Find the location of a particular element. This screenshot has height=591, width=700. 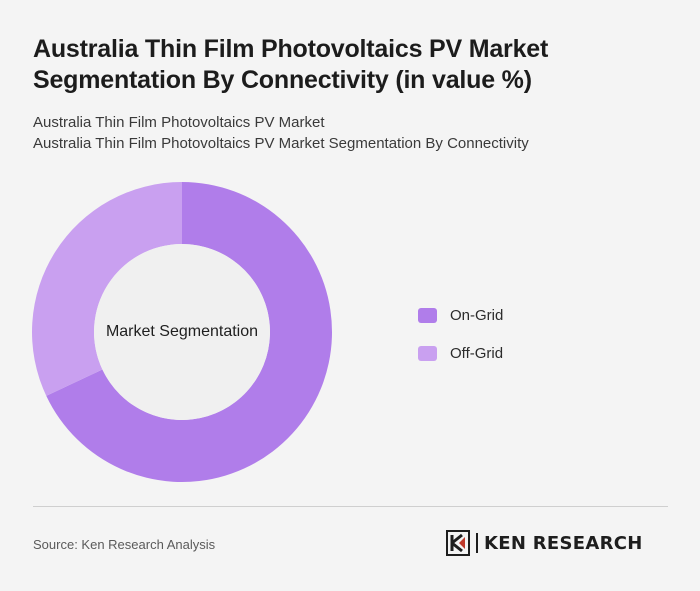

legend-item-on-grid: On-Grid is located at coordinates (460, 315).